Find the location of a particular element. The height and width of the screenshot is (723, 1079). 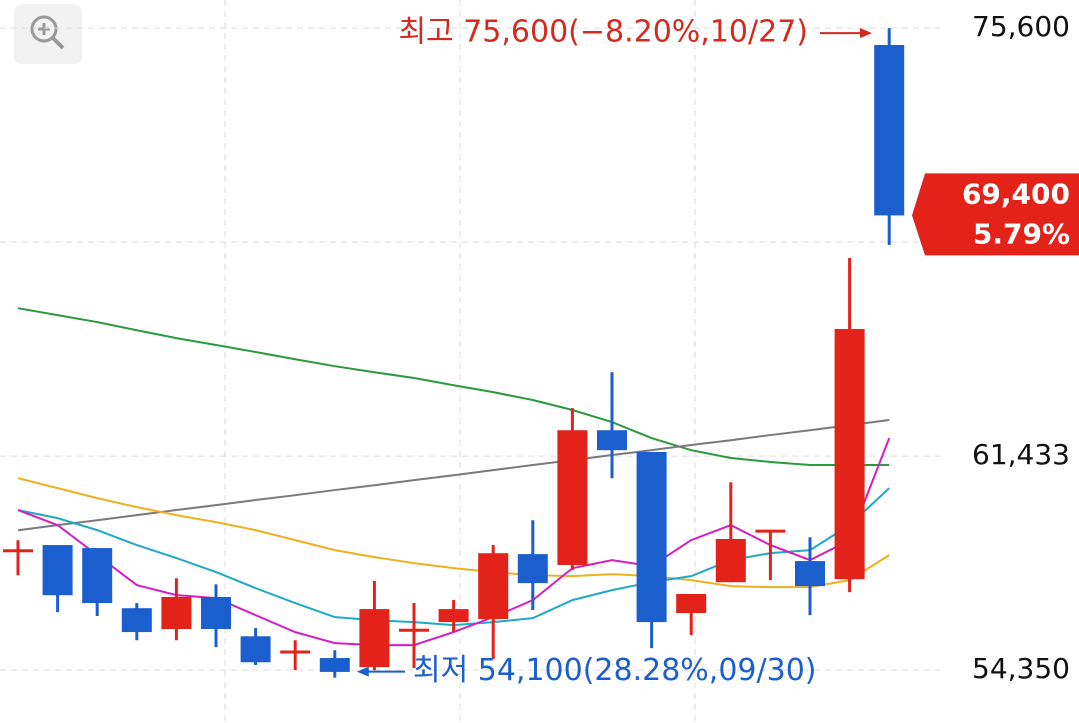

last-change-label: 5.79% is located at coordinates (1021, 233).